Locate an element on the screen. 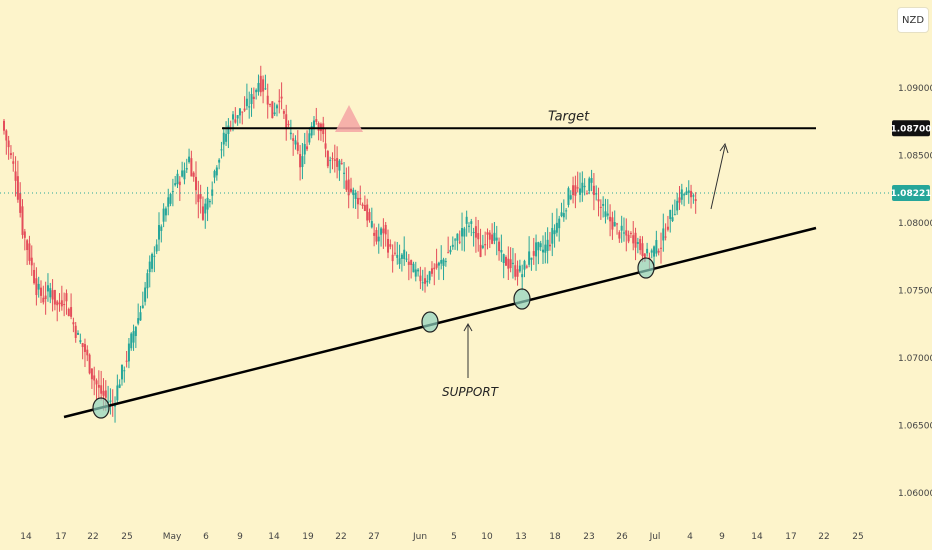 The height and width of the screenshot is (550, 932). x-tick-label: 17 is located at coordinates (60, 537).